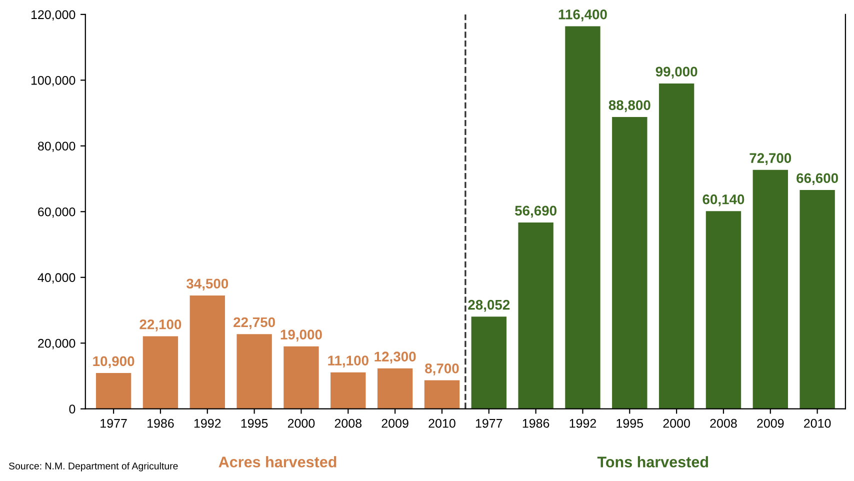 The height and width of the screenshot is (481, 854). Describe the element at coordinates (72, 409) in the screenshot. I see `y-tick-label: 0` at that location.